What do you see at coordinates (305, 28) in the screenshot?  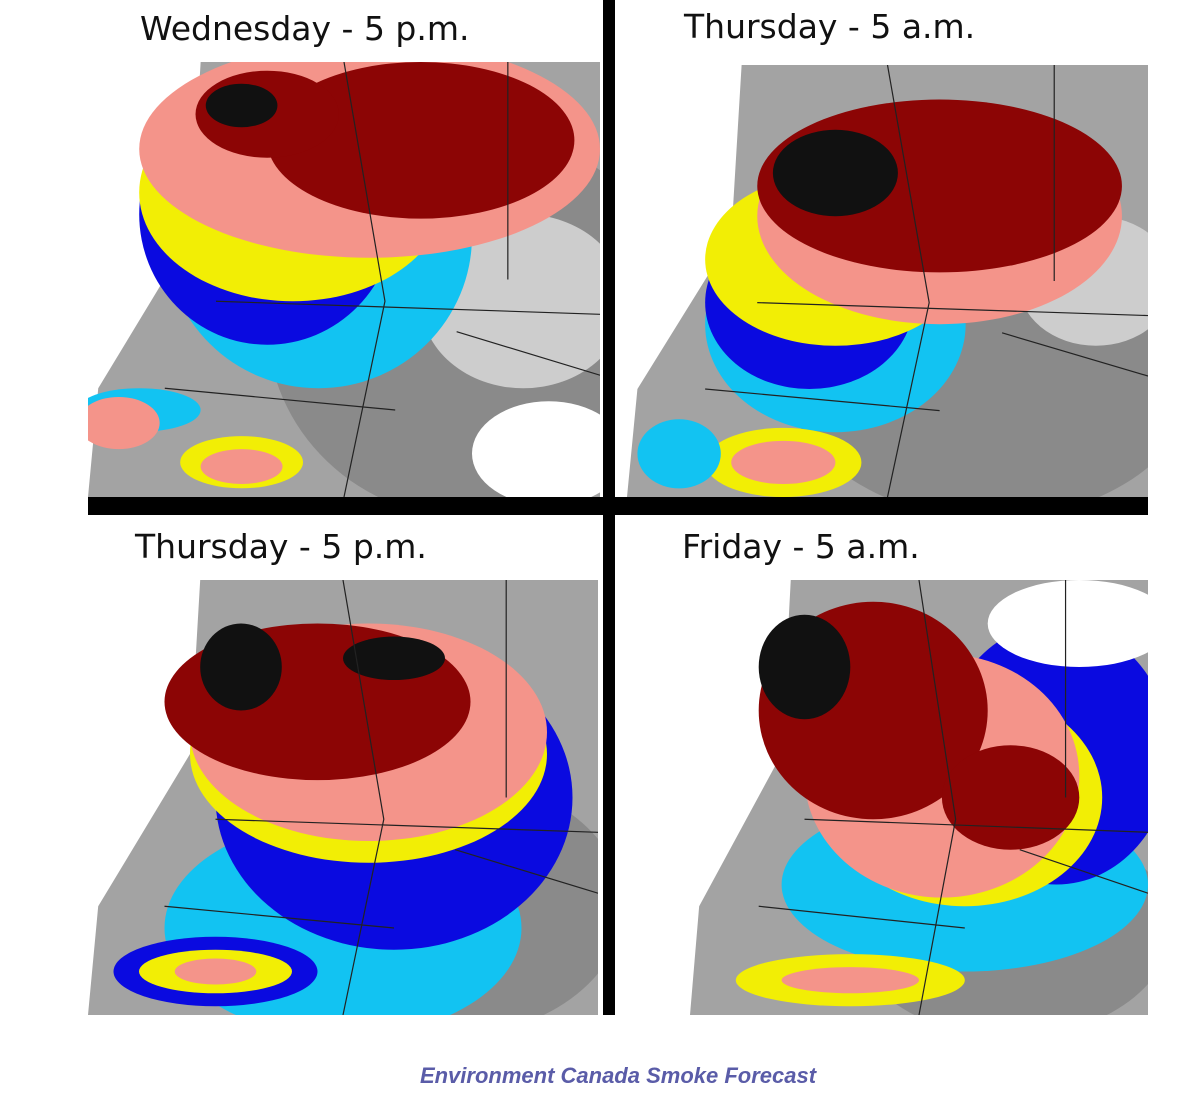 I see `panel-title: Wednesday - 5 p.m.` at bounding box center [305, 28].